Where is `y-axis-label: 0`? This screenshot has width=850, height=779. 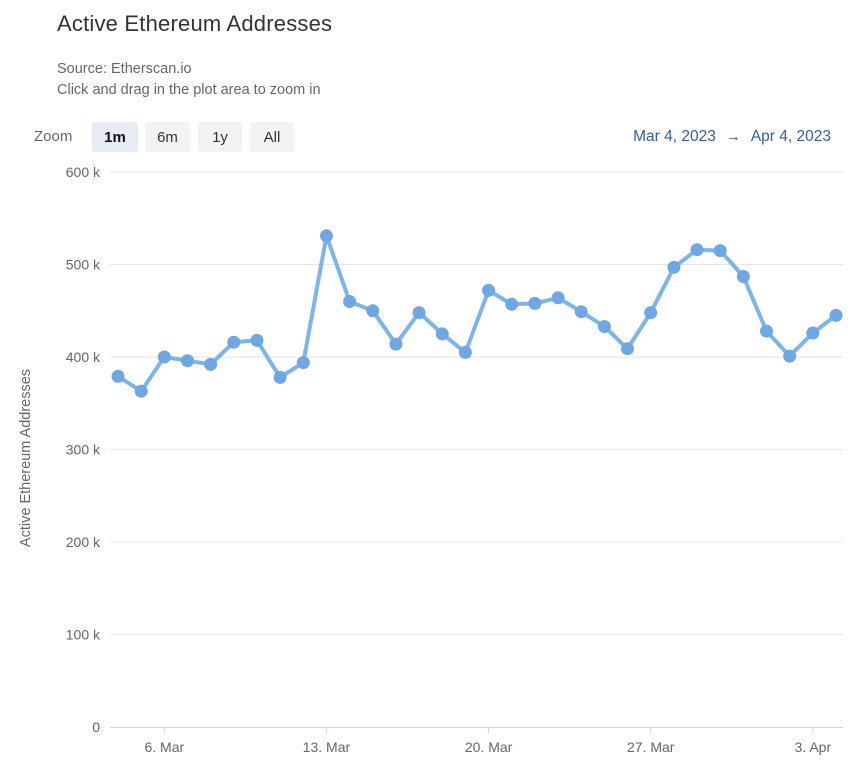 y-axis-label: 0 is located at coordinates (96, 727).